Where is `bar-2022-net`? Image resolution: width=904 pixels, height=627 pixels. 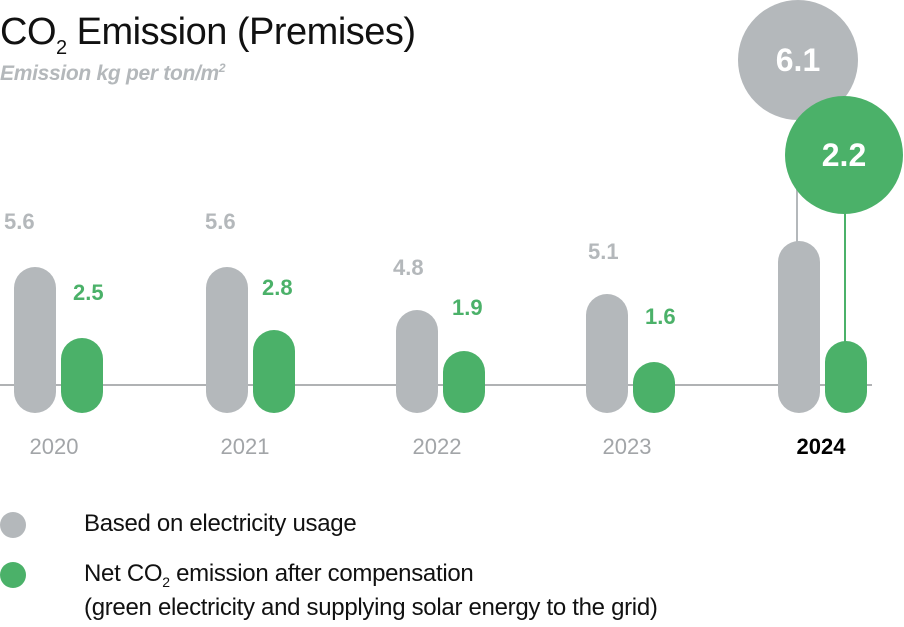 bar-2022-net is located at coordinates (464, 382).